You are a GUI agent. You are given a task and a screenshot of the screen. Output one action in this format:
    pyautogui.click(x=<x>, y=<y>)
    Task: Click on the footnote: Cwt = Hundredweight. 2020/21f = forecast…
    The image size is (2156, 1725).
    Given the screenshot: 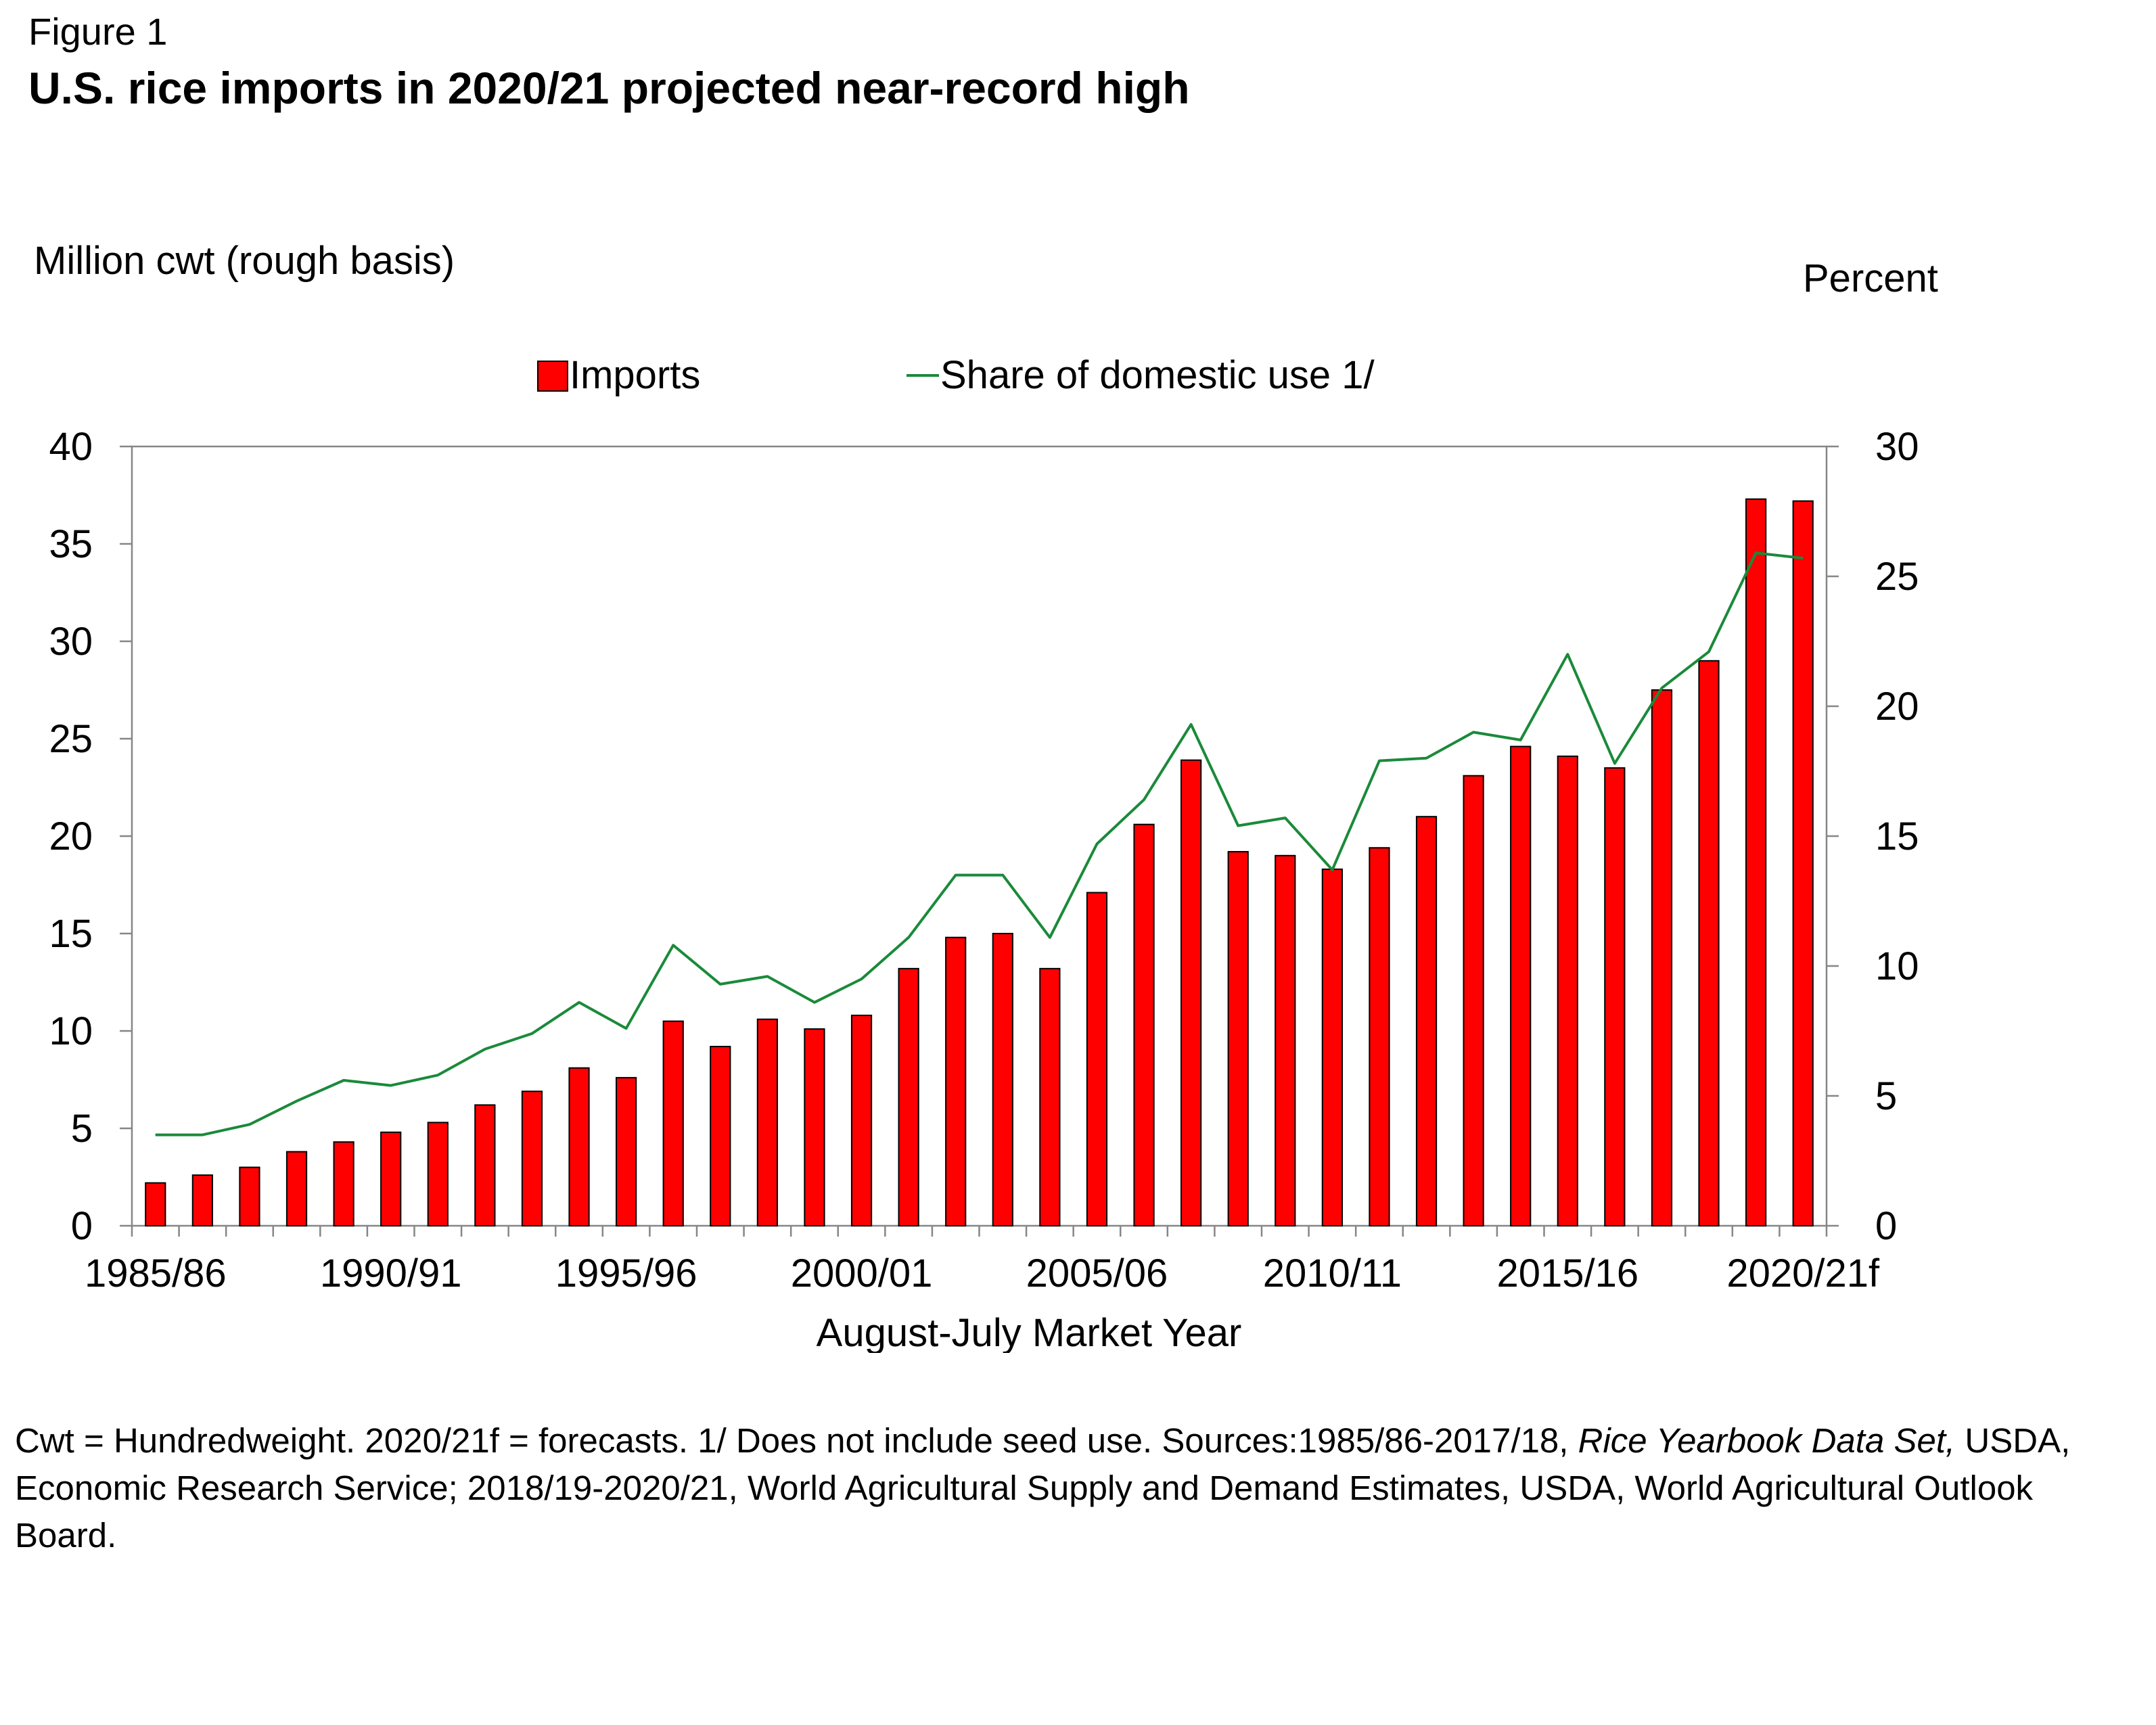 What is the action you would take?
    pyautogui.click(x=1077, y=1488)
    